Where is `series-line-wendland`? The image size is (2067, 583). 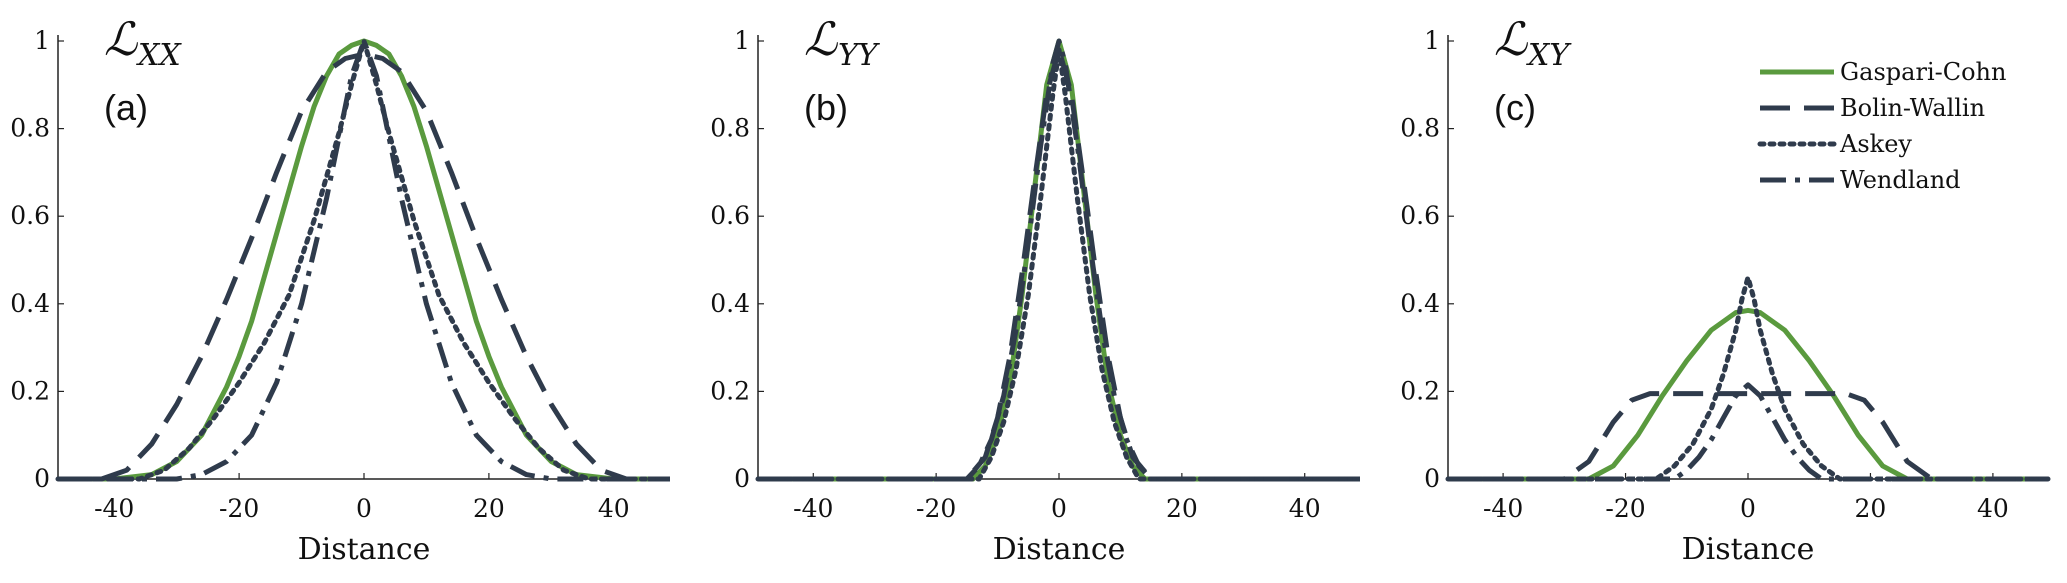 series-line-wendland is located at coordinates (1748, 432).